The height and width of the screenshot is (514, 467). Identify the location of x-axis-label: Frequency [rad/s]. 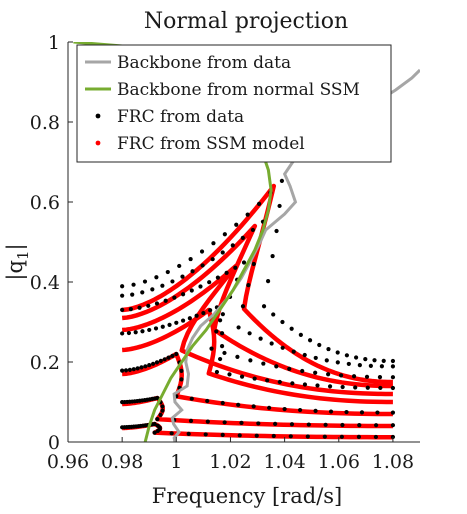
(247, 496).